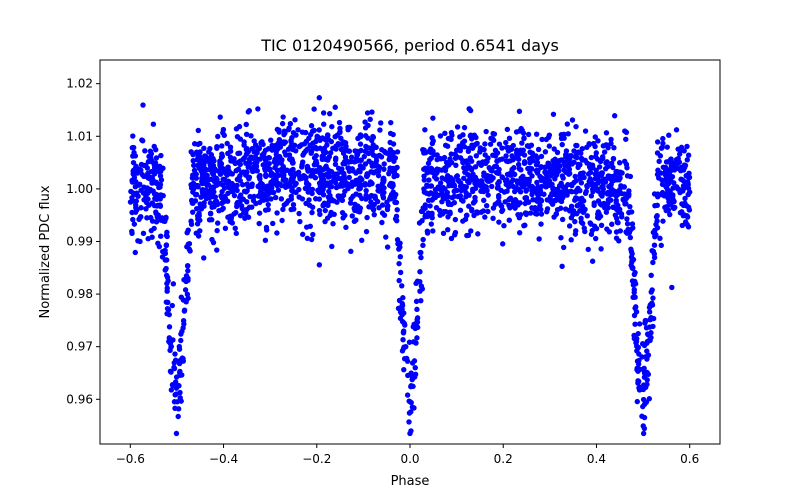 The height and width of the screenshot is (500, 800). What do you see at coordinates (410, 481) in the screenshot?
I see `x-axis-label: Phase` at bounding box center [410, 481].